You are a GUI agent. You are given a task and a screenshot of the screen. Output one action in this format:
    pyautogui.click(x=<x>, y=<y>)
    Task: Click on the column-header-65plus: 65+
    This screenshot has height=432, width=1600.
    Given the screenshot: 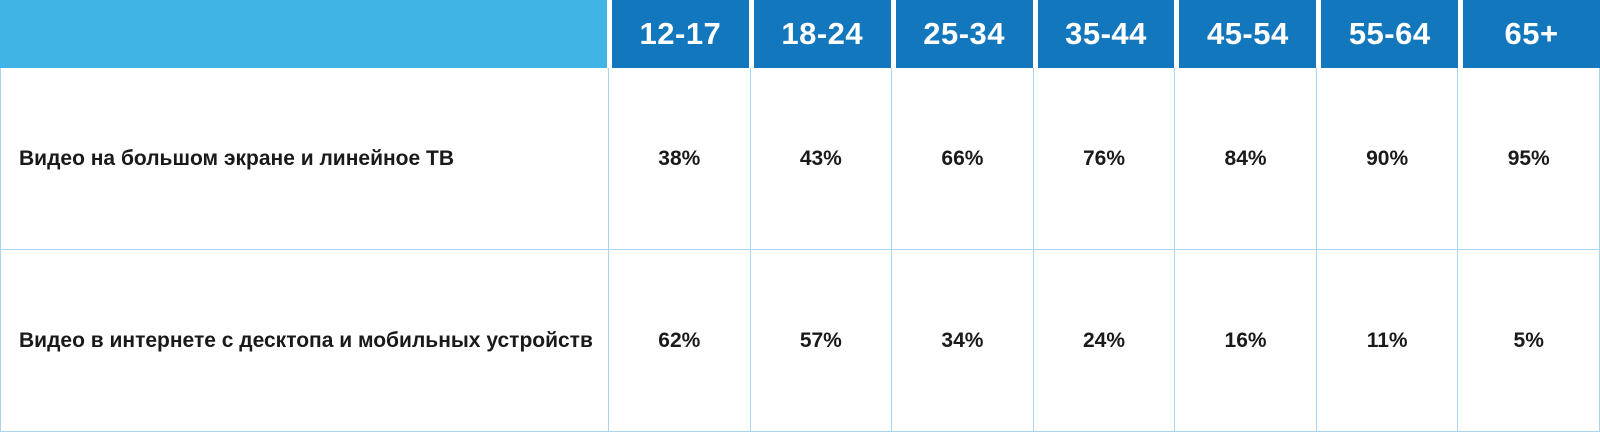 What is the action you would take?
    pyautogui.click(x=1529, y=34)
    